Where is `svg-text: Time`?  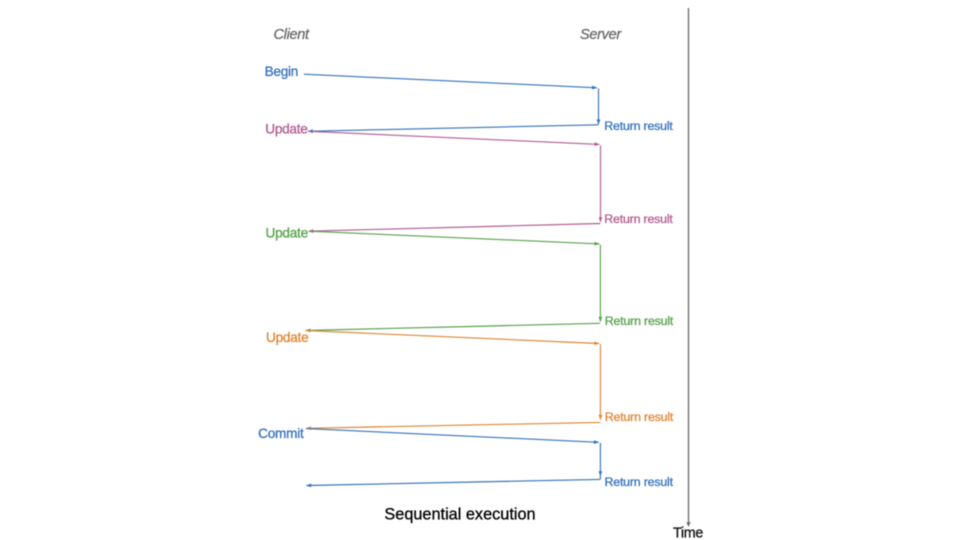 svg-text: Time is located at coordinates (688, 533).